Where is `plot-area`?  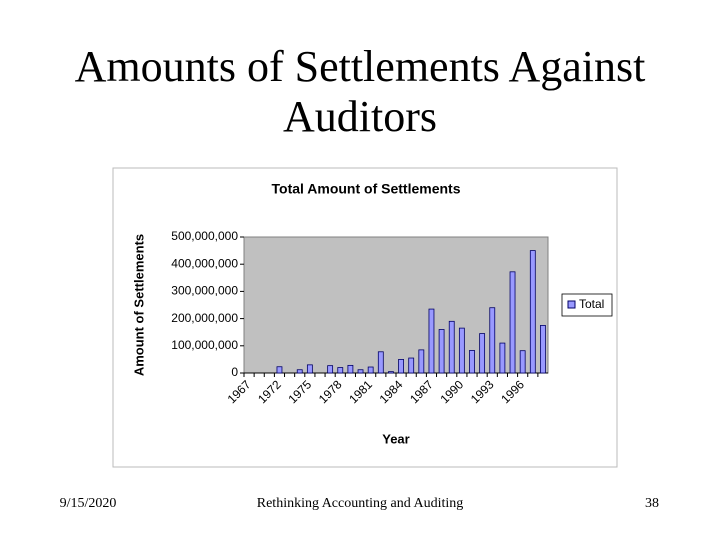
plot-area is located at coordinates (396, 305).